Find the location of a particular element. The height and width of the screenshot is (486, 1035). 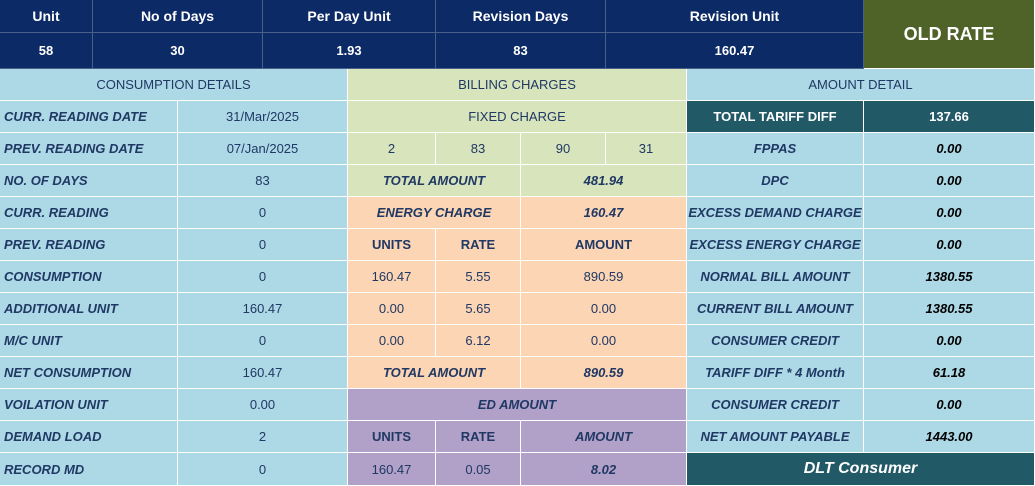

fixed-value-2: 83 is located at coordinates (478, 149).